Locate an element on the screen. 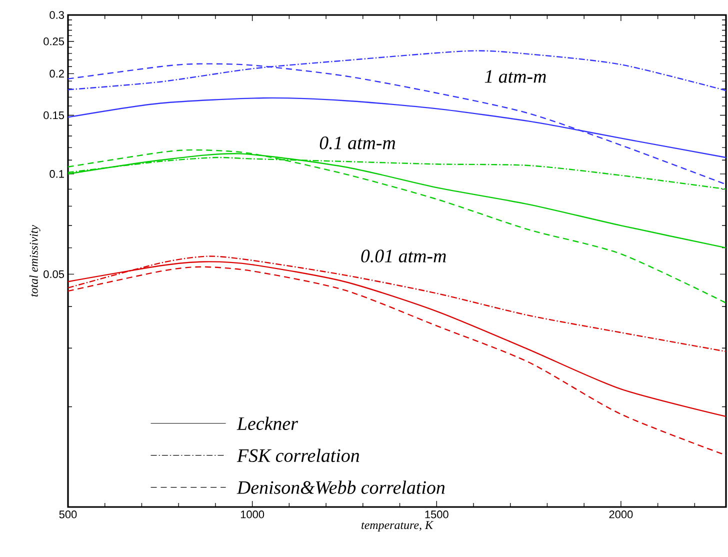 The width and height of the screenshot is (728, 557). x-tick-label: 1500 is located at coordinates (436, 514).